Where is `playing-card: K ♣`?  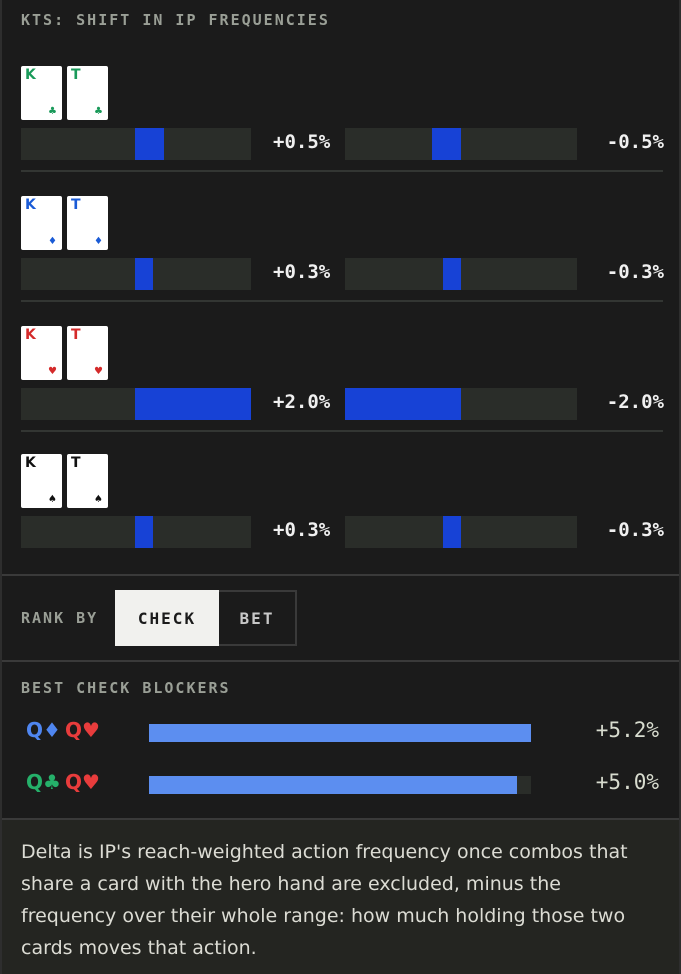
playing-card: K ♣ is located at coordinates (41, 93).